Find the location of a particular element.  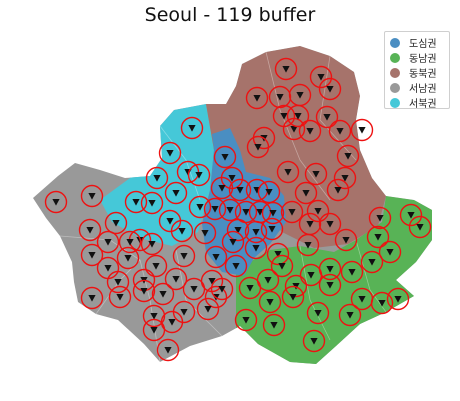

legend-label: 동남권 is located at coordinates (423, 59).